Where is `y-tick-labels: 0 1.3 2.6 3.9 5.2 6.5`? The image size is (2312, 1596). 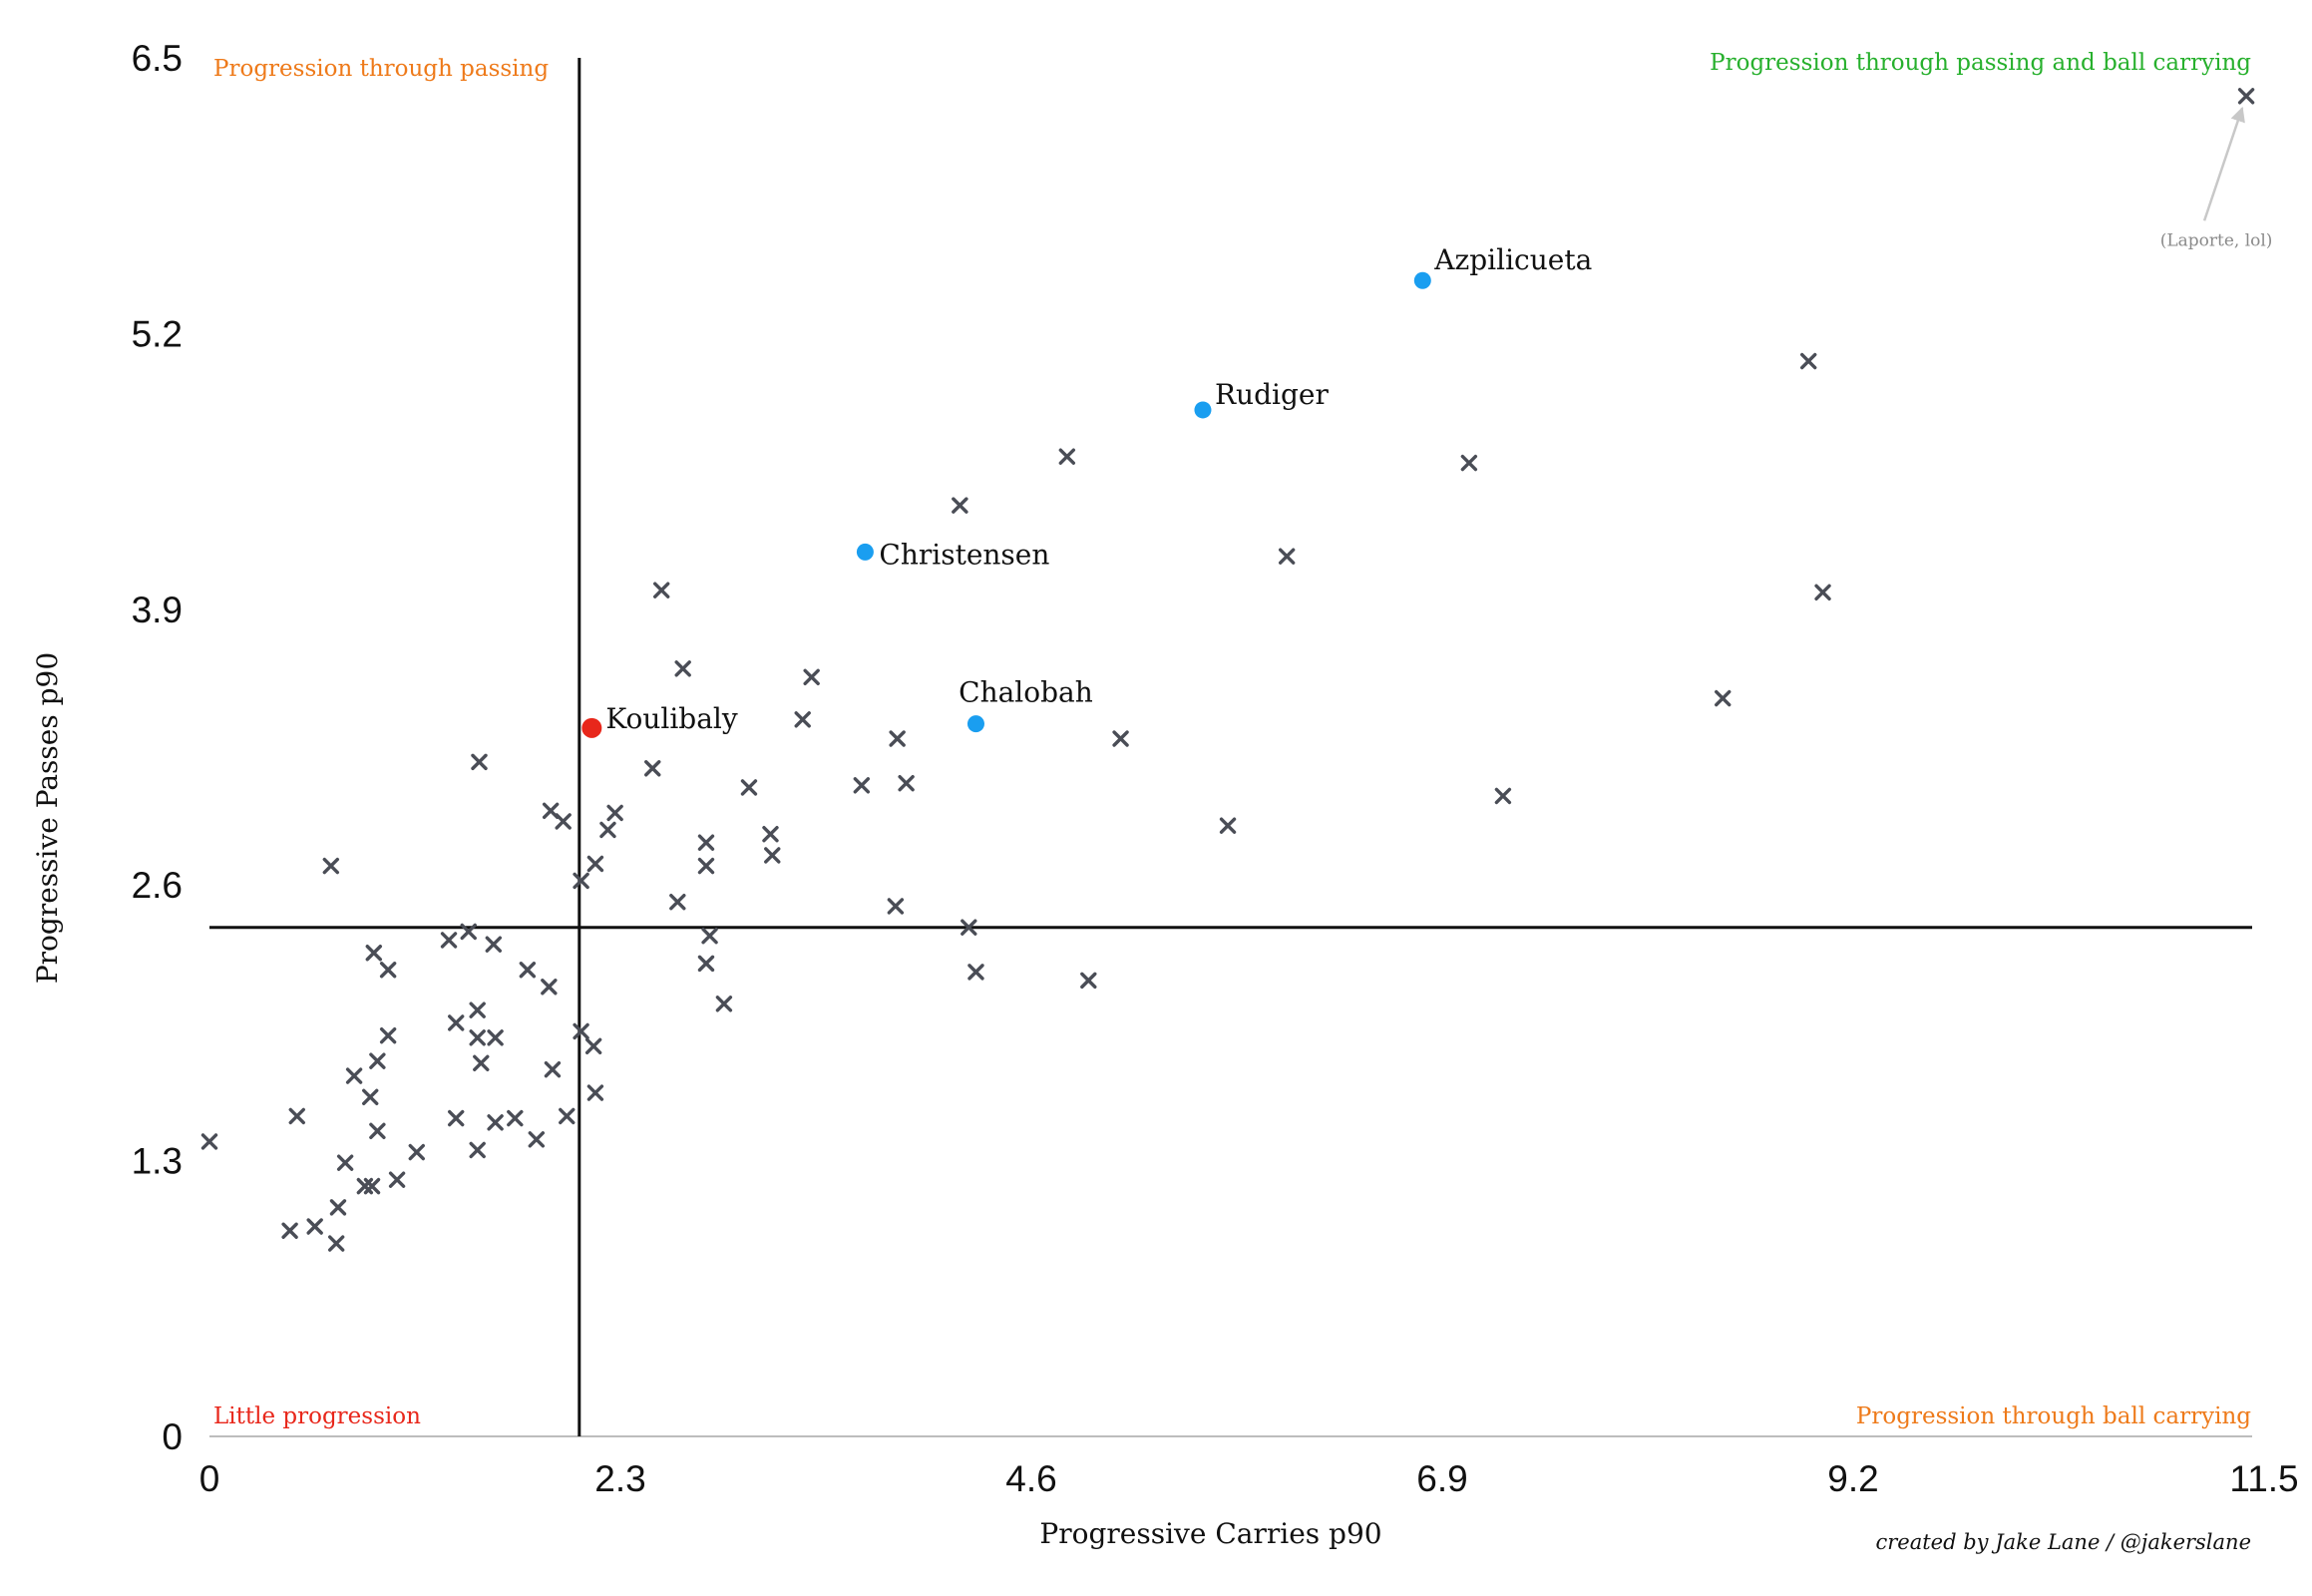 y-tick-labels: 0 1.3 2.6 3.9 5.2 6.5 is located at coordinates (157, 747).